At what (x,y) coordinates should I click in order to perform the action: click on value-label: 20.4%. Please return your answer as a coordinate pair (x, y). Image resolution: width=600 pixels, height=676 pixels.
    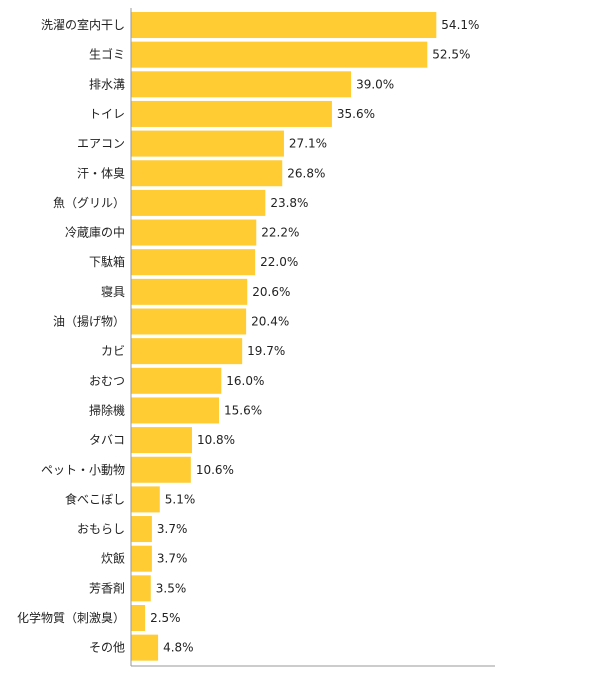
    Looking at the image, I should click on (270, 322).